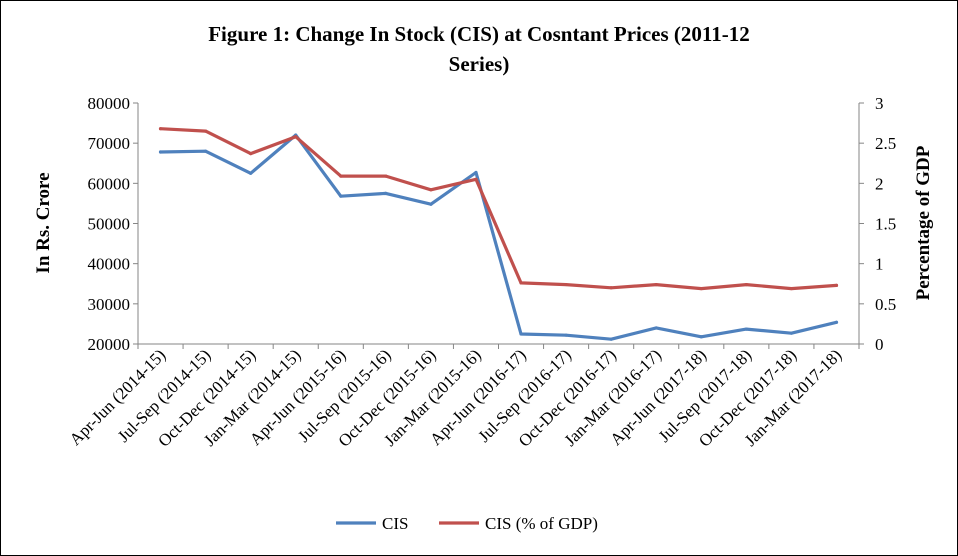 The width and height of the screenshot is (958, 556). I want to click on y-left-tick-label: 60000, so click(109, 183).